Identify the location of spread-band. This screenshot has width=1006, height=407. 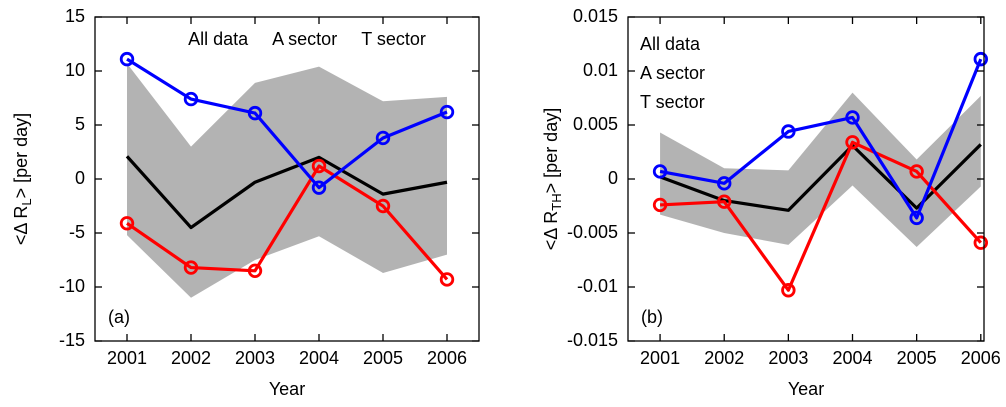
(820, 170).